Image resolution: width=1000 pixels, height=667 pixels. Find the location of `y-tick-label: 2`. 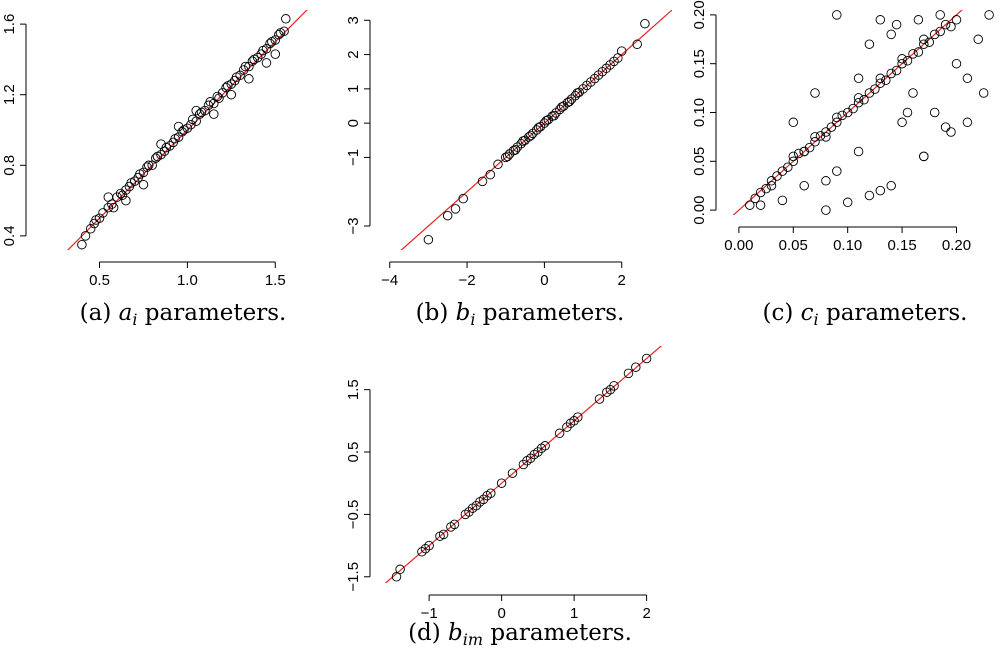

y-tick-label: 2 is located at coordinates (353, 54).